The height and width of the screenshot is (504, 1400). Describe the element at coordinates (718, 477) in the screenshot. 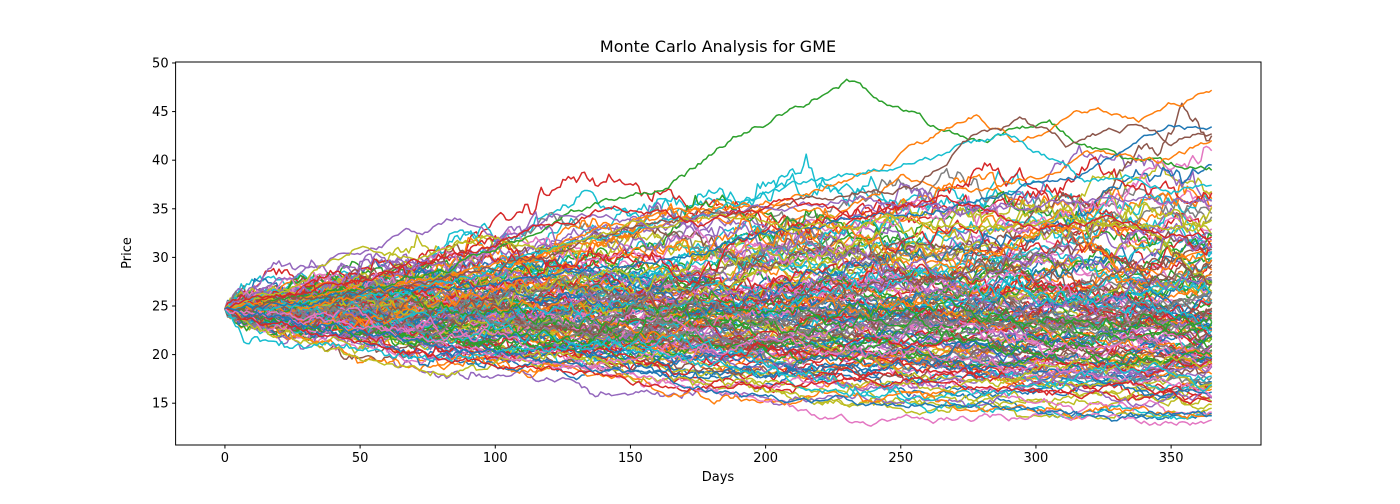

I see `x-axis-label: Days` at that location.